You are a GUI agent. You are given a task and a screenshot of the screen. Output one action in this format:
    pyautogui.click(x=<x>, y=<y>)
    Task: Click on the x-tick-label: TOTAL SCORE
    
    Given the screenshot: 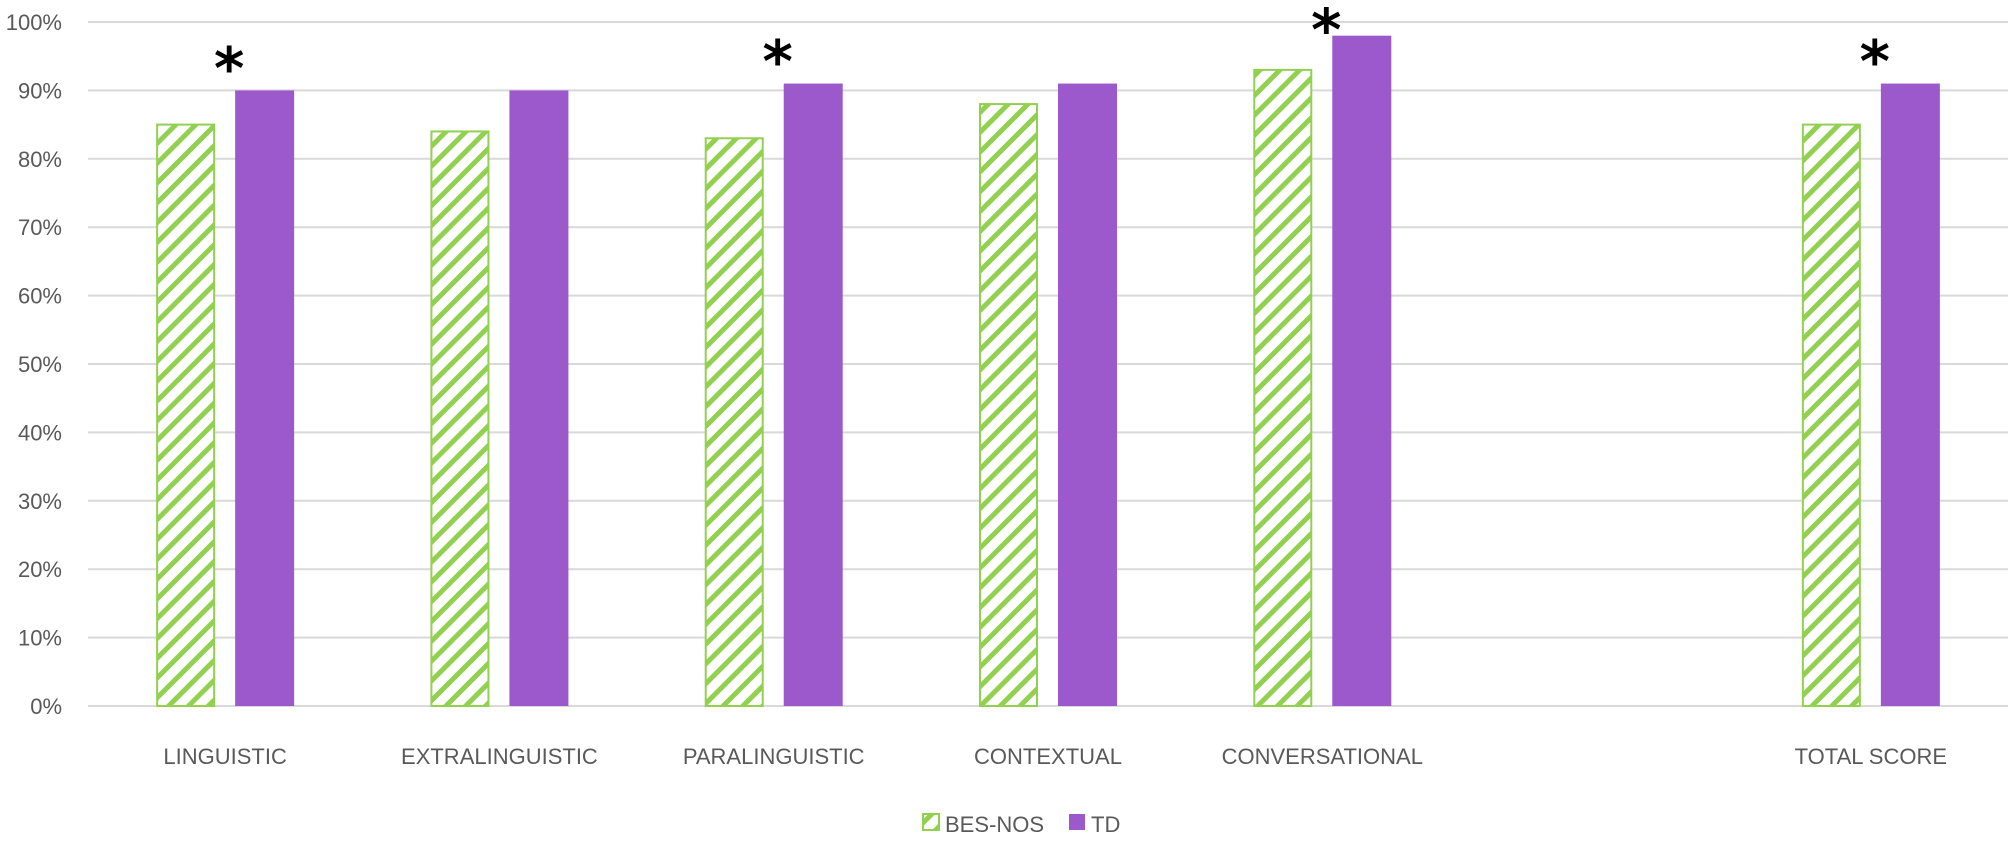 What is the action you would take?
    pyautogui.click(x=1871, y=756)
    